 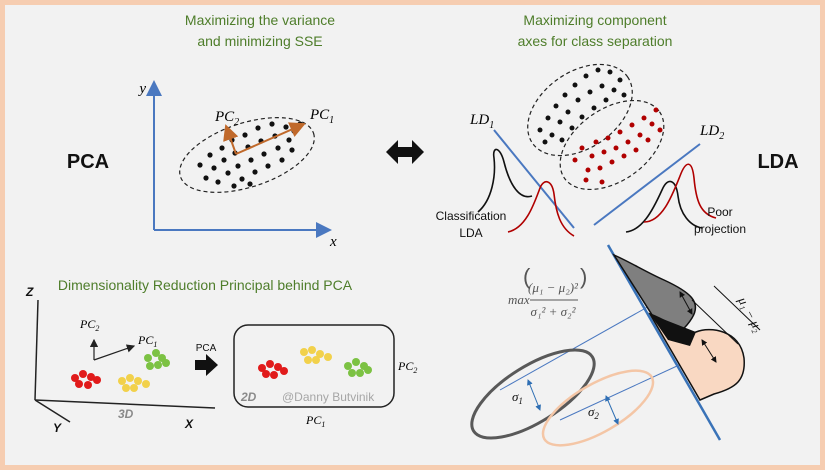 I want to click on classification-label-1: Classification, so click(x=471, y=216).